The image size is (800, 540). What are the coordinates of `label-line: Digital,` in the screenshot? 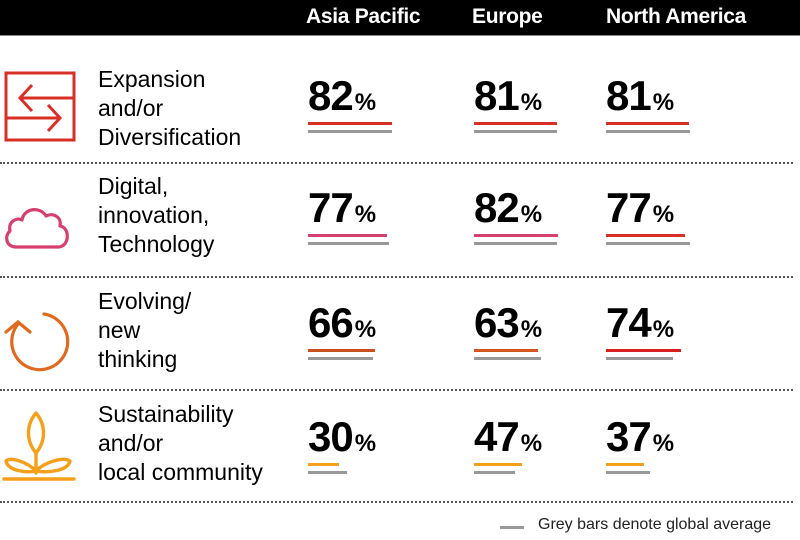 It's located at (133, 186).